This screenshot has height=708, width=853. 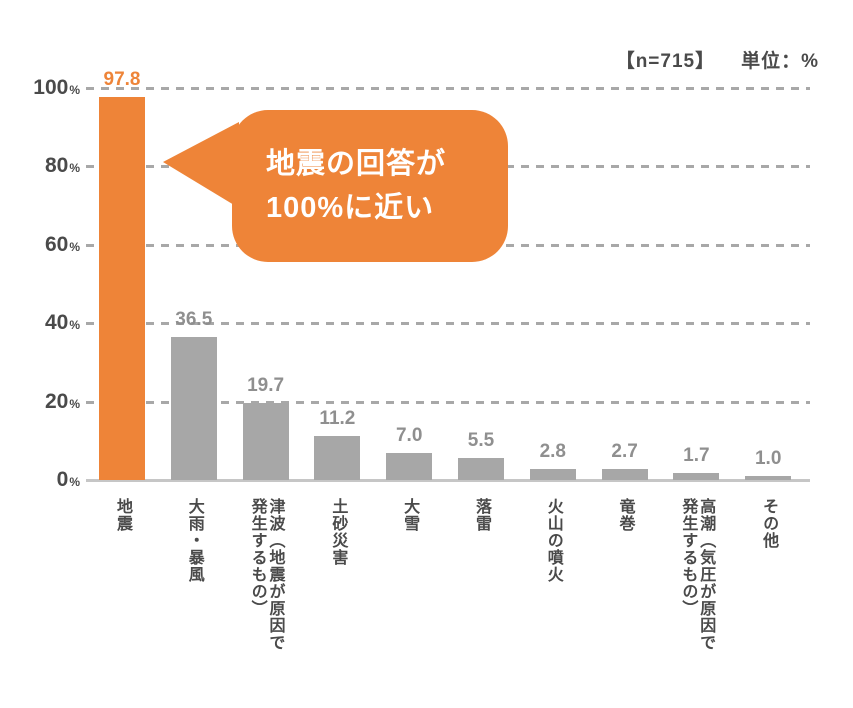 What do you see at coordinates (769, 523) in the screenshot?
I see `x-axis-category-label: その他` at bounding box center [769, 523].